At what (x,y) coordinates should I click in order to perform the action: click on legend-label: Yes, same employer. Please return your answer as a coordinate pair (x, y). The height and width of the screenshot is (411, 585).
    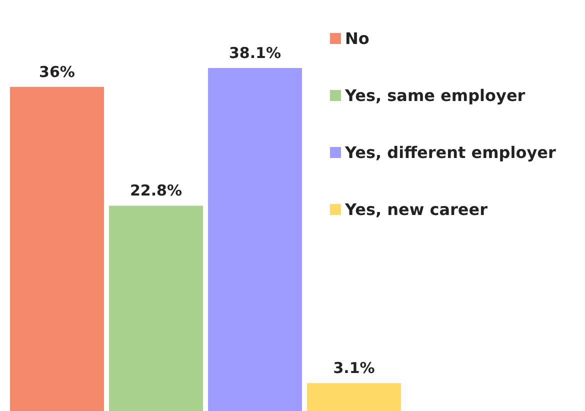
    Looking at the image, I should click on (435, 95).